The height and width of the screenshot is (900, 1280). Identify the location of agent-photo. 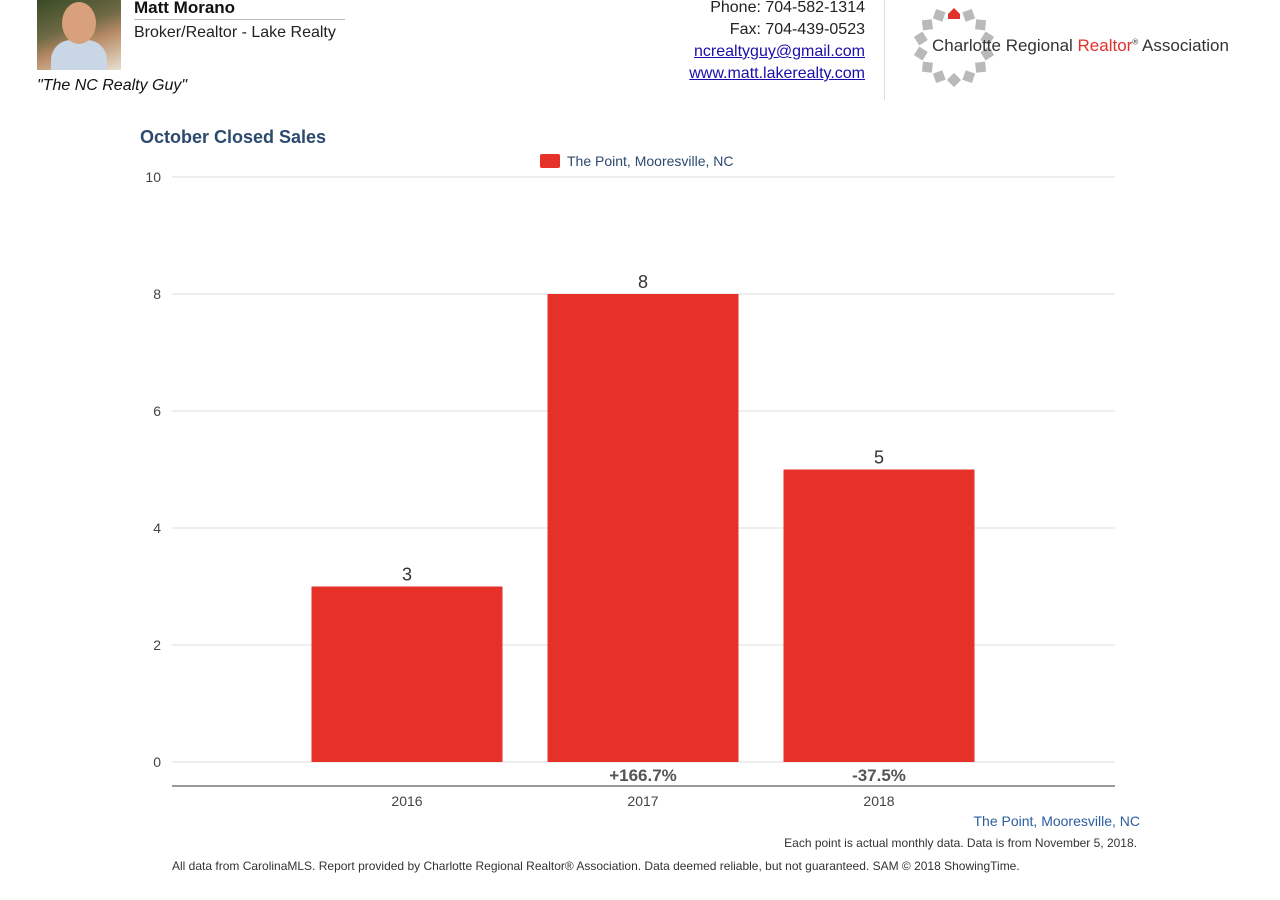
(79, 35).